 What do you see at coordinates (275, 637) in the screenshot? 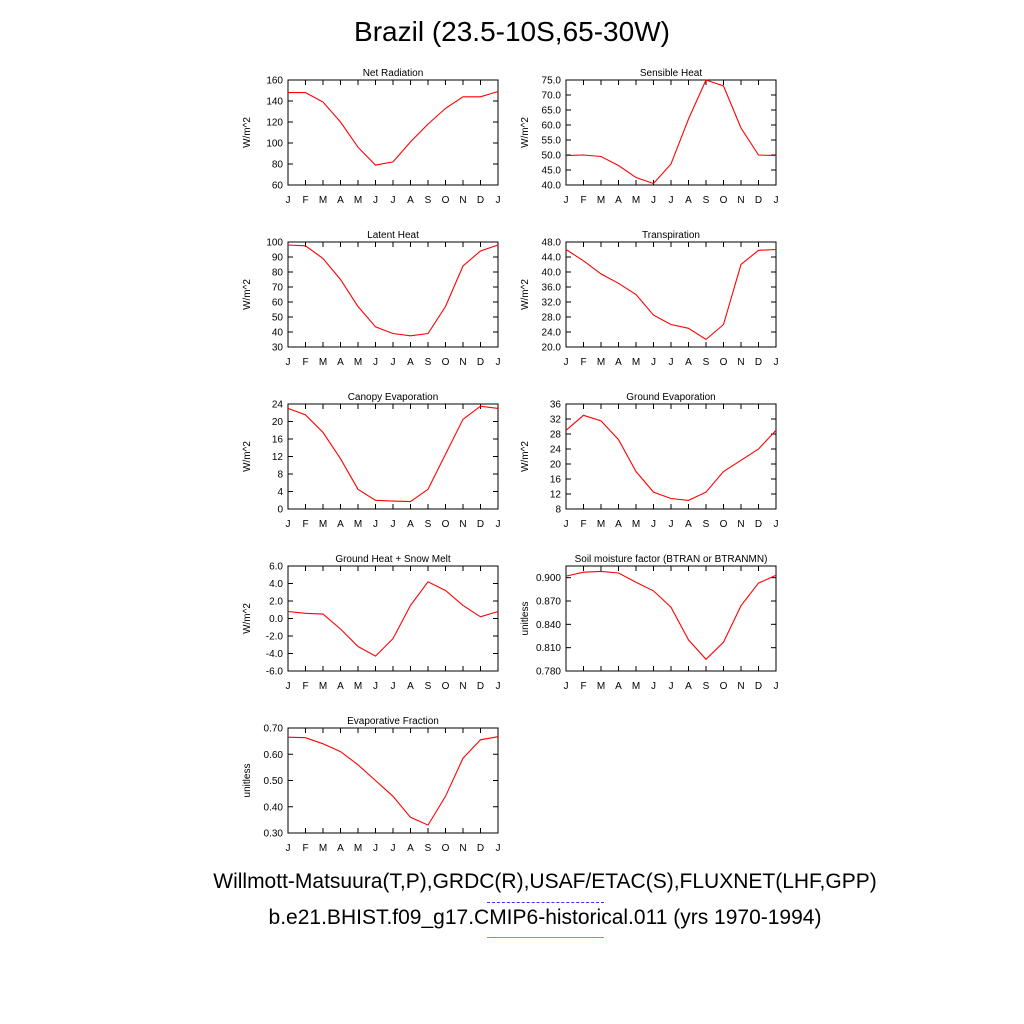
I see `y-tick-label: -2.0` at bounding box center [275, 637].